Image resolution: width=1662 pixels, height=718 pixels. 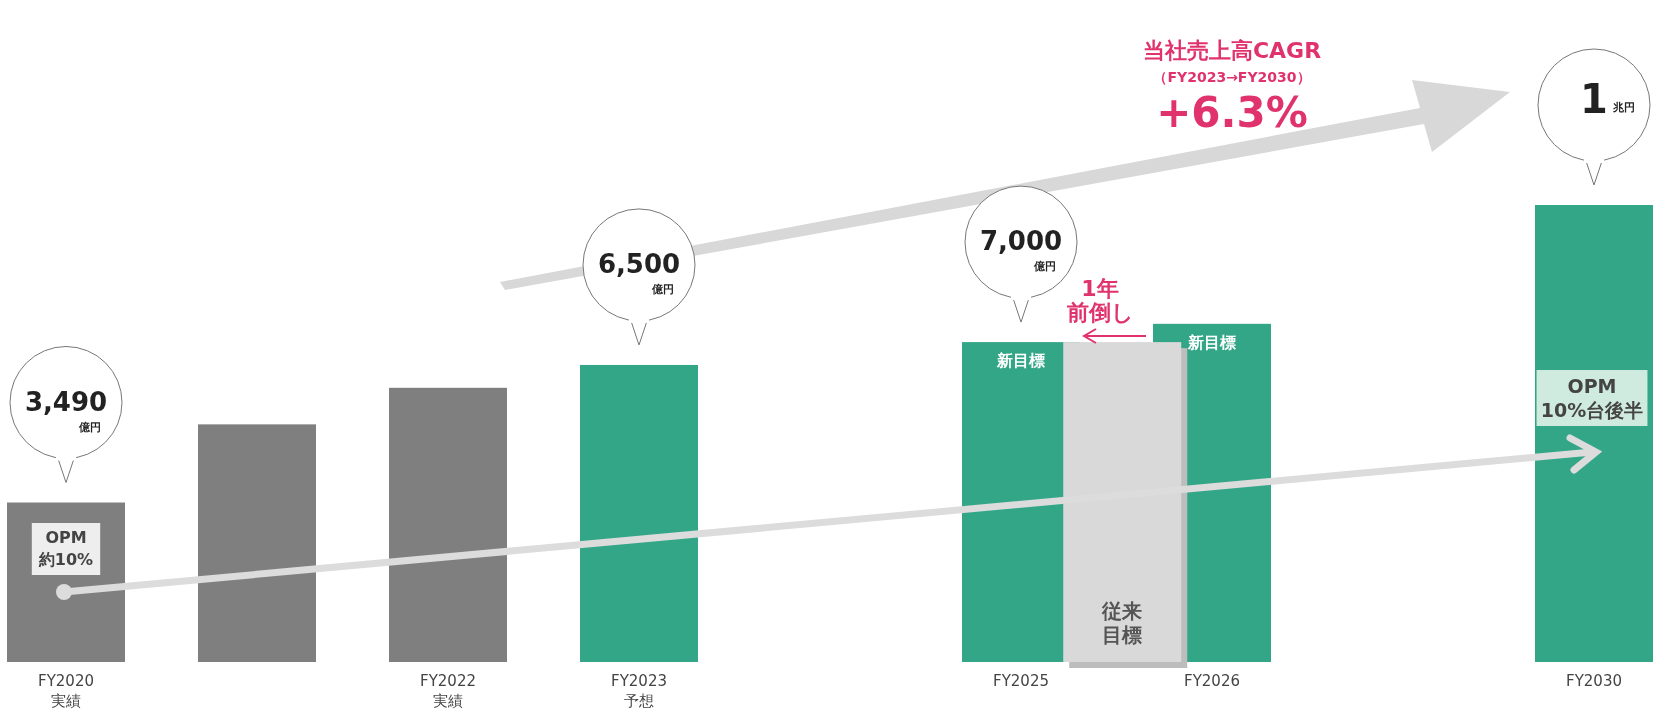 What do you see at coordinates (1594, 681) in the screenshot?
I see `x-tick-label: FY2030` at bounding box center [1594, 681].